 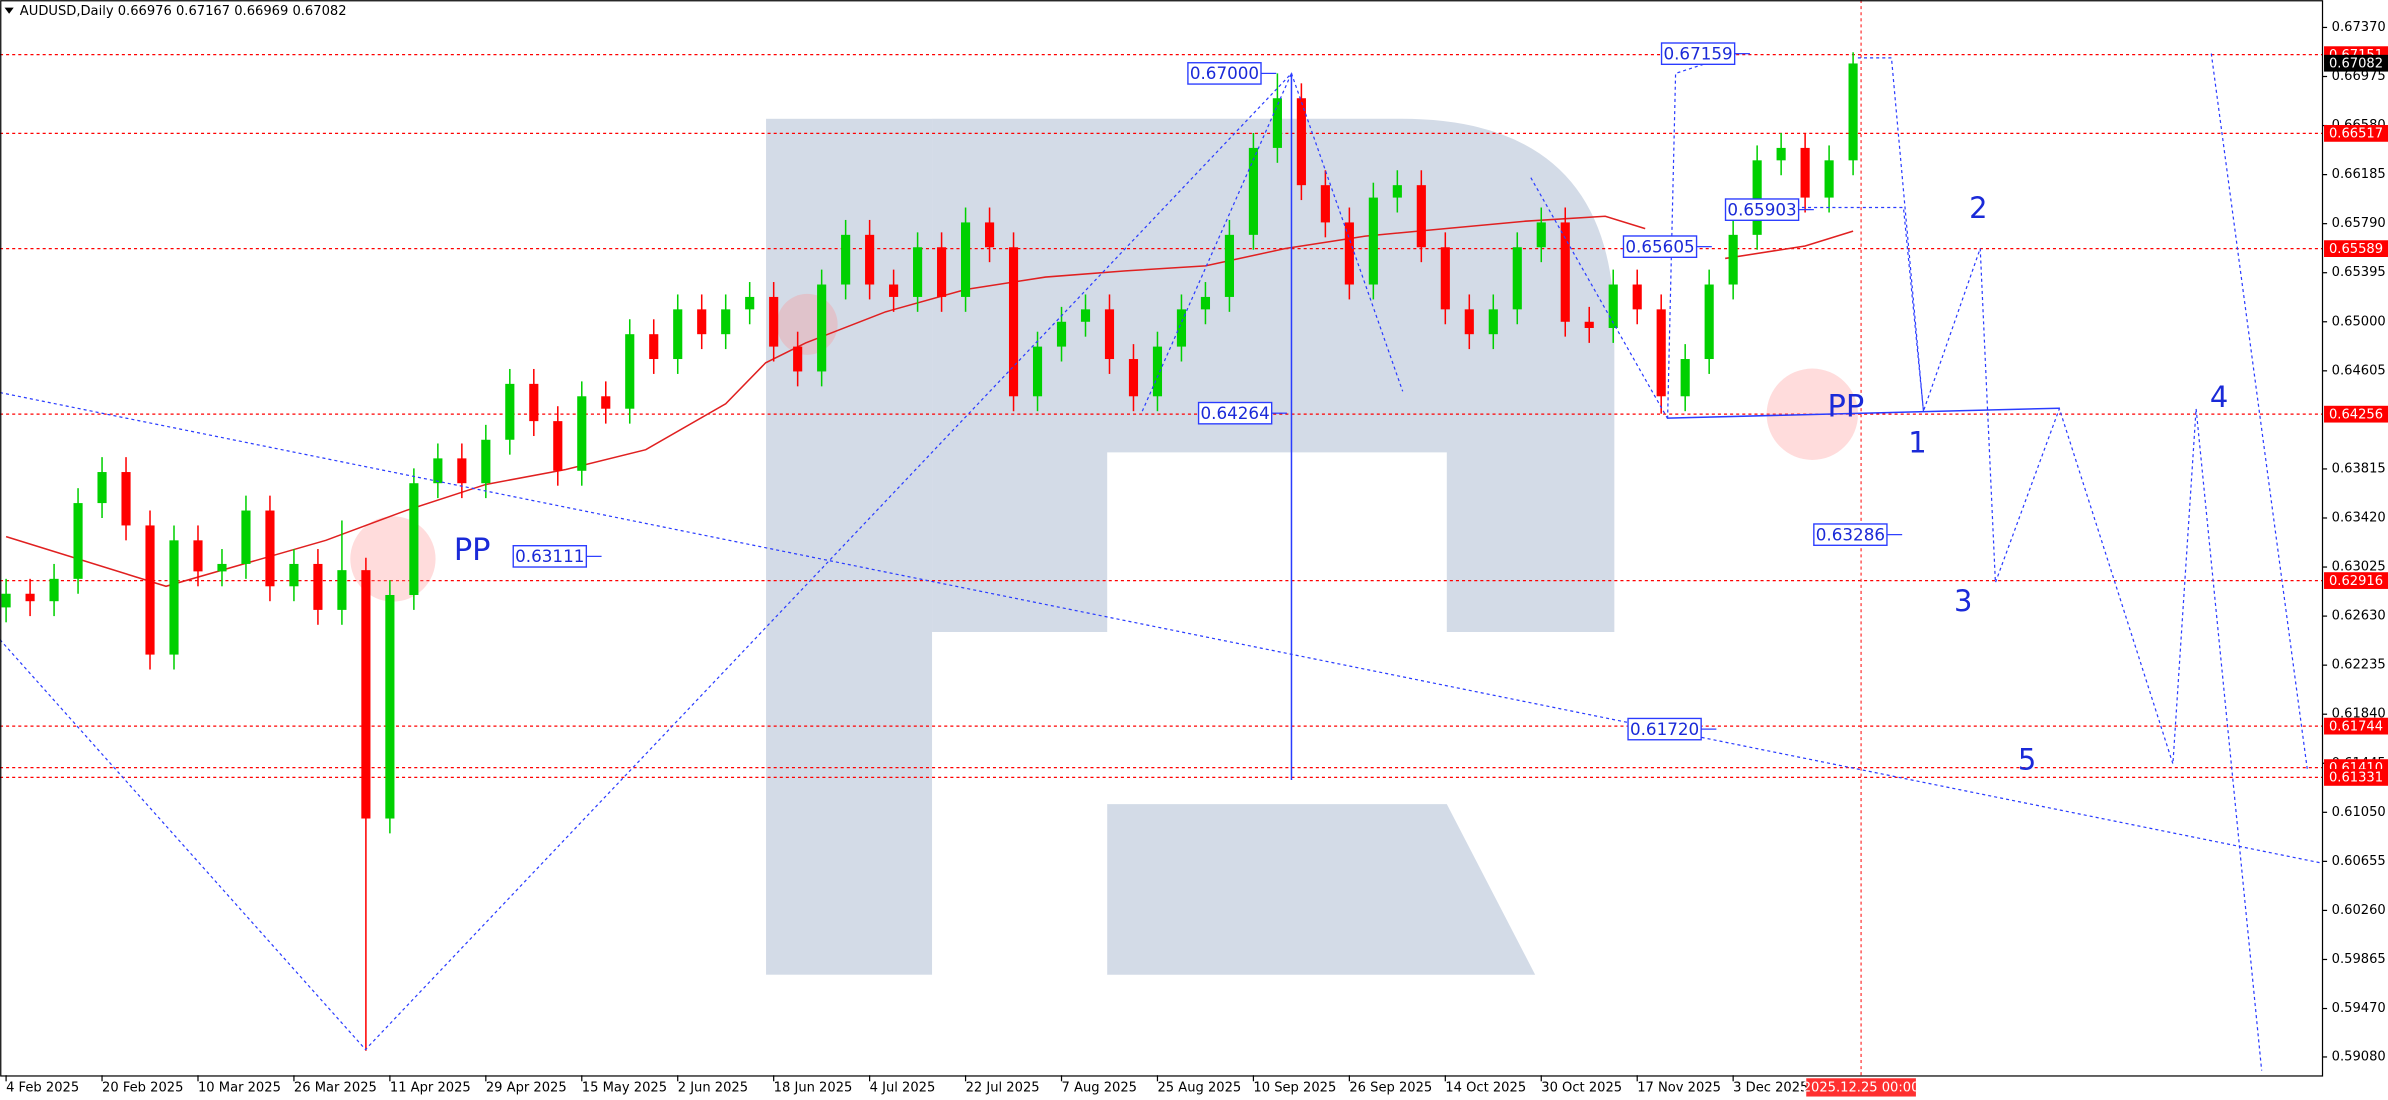 I want to click on y-tick-label: 0.65790, so click(x=2359, y=223).